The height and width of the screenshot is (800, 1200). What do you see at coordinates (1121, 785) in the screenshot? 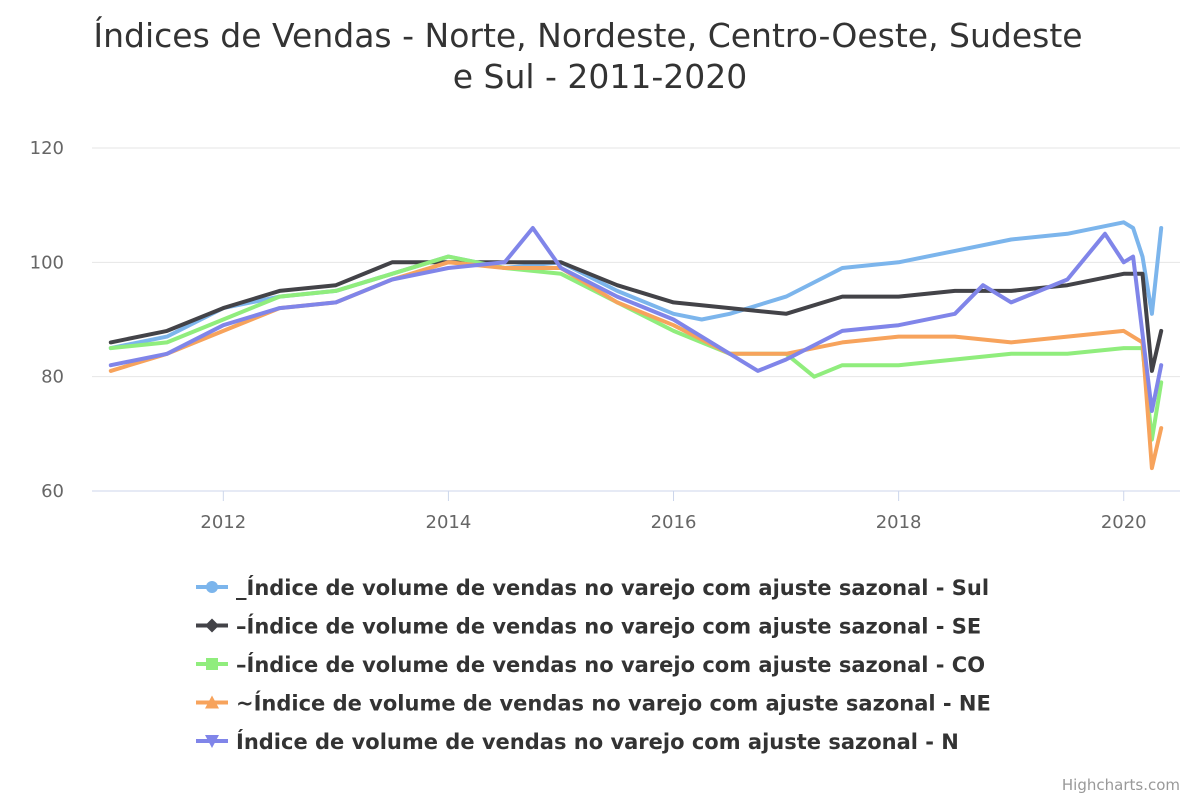
I see `credits: Highcharts.com` at bounding box center [1121, 785].